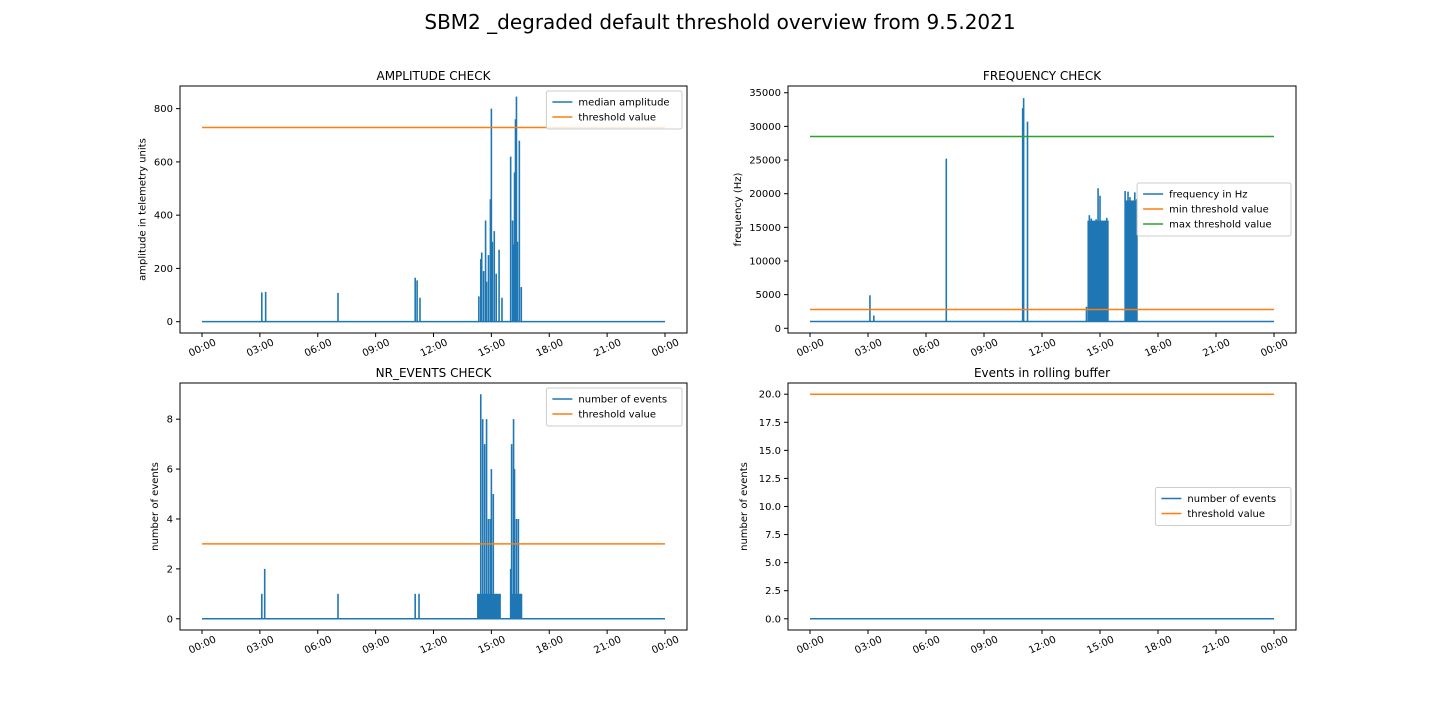 This screenshot has width=1440, height=720. Describe the element at coordinates (770, 451) in the screenshot. I see `chart-3-ytick-label-6: 15.0` at that location.